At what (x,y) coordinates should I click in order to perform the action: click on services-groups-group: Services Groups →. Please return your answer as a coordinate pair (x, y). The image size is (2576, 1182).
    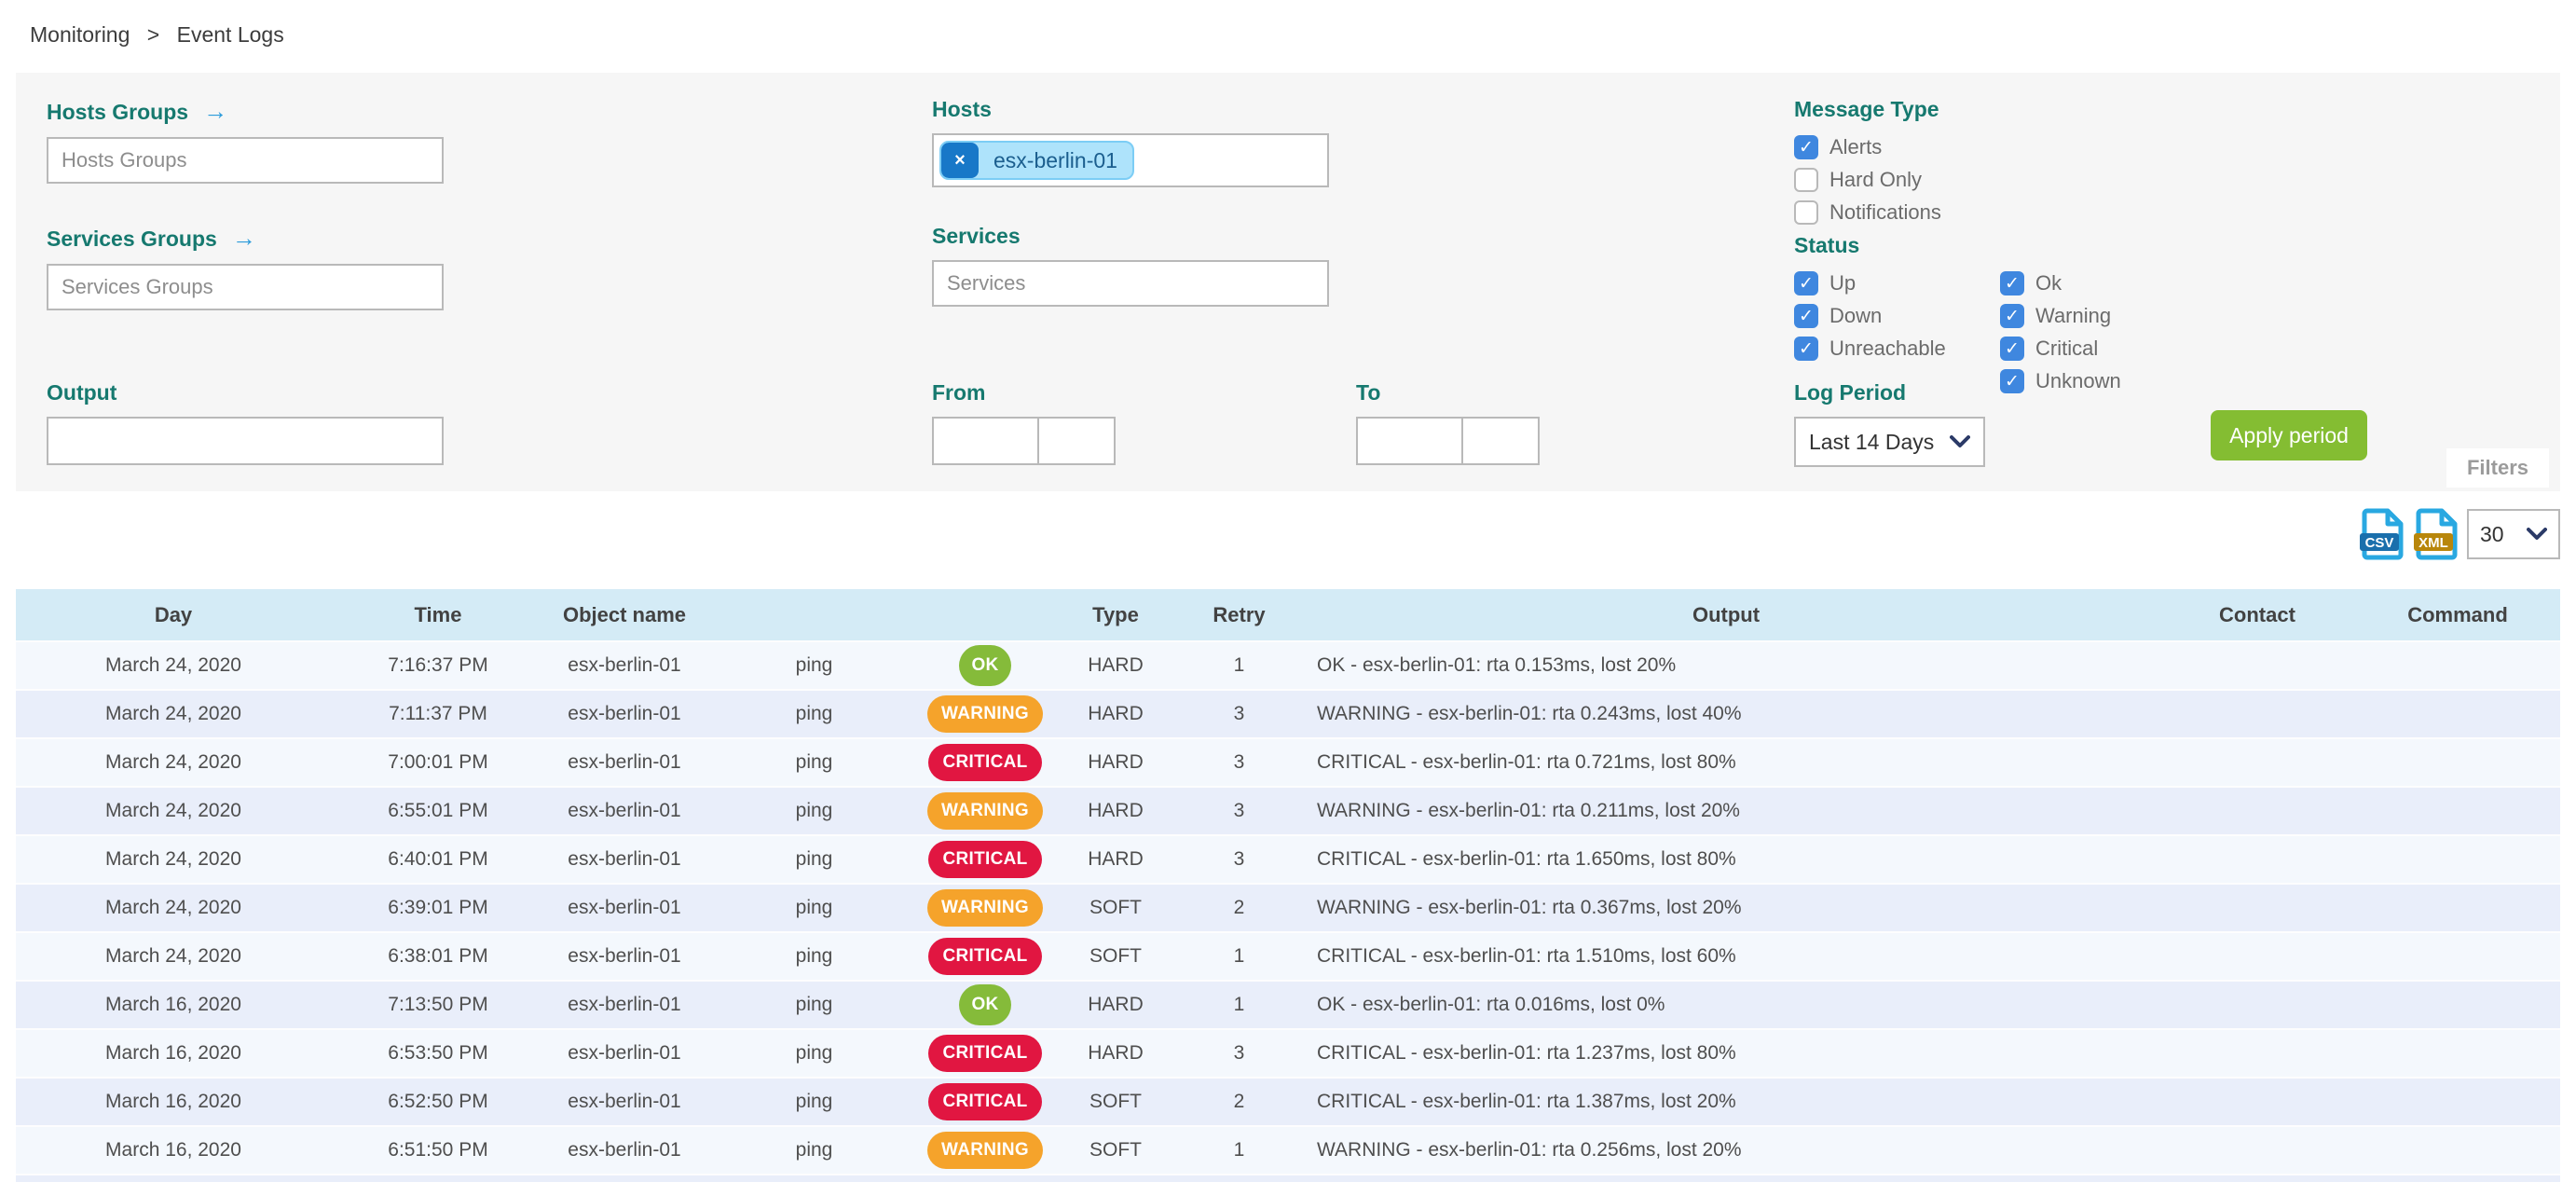
    Looking at the image, I should click on (245, 267).